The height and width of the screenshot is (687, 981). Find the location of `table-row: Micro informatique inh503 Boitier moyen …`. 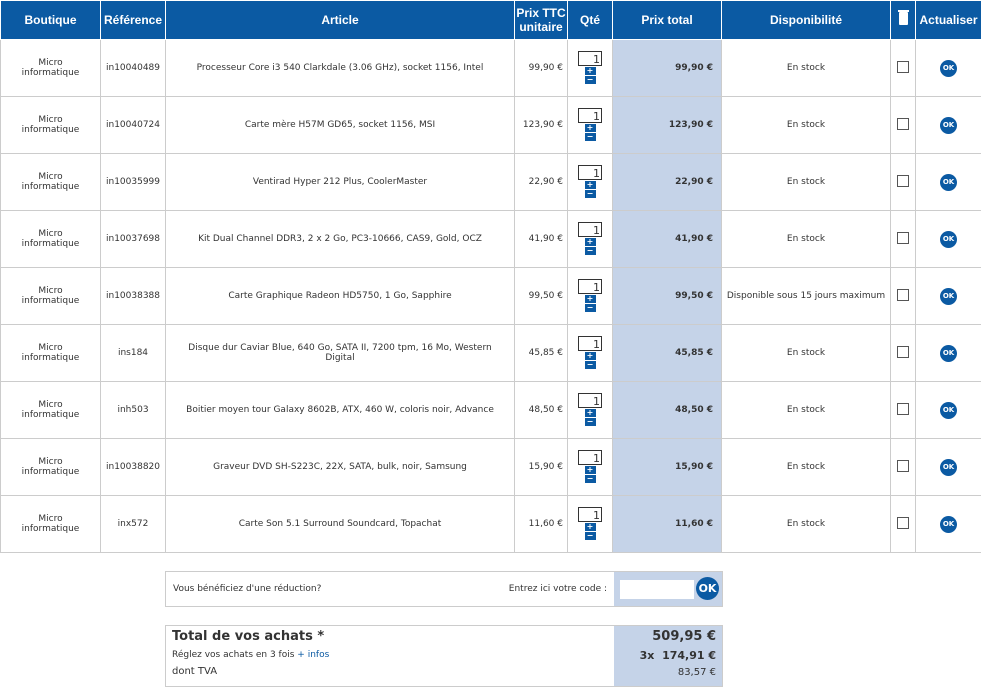

table-row: Micro informatique inh503 Boitier moyen … is located at coordinates (491, 410).